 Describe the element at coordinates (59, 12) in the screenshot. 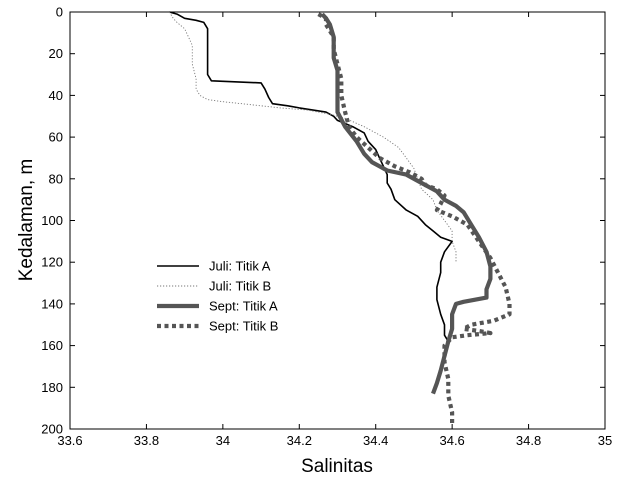

I see `y-tick-label: 0` at that location.